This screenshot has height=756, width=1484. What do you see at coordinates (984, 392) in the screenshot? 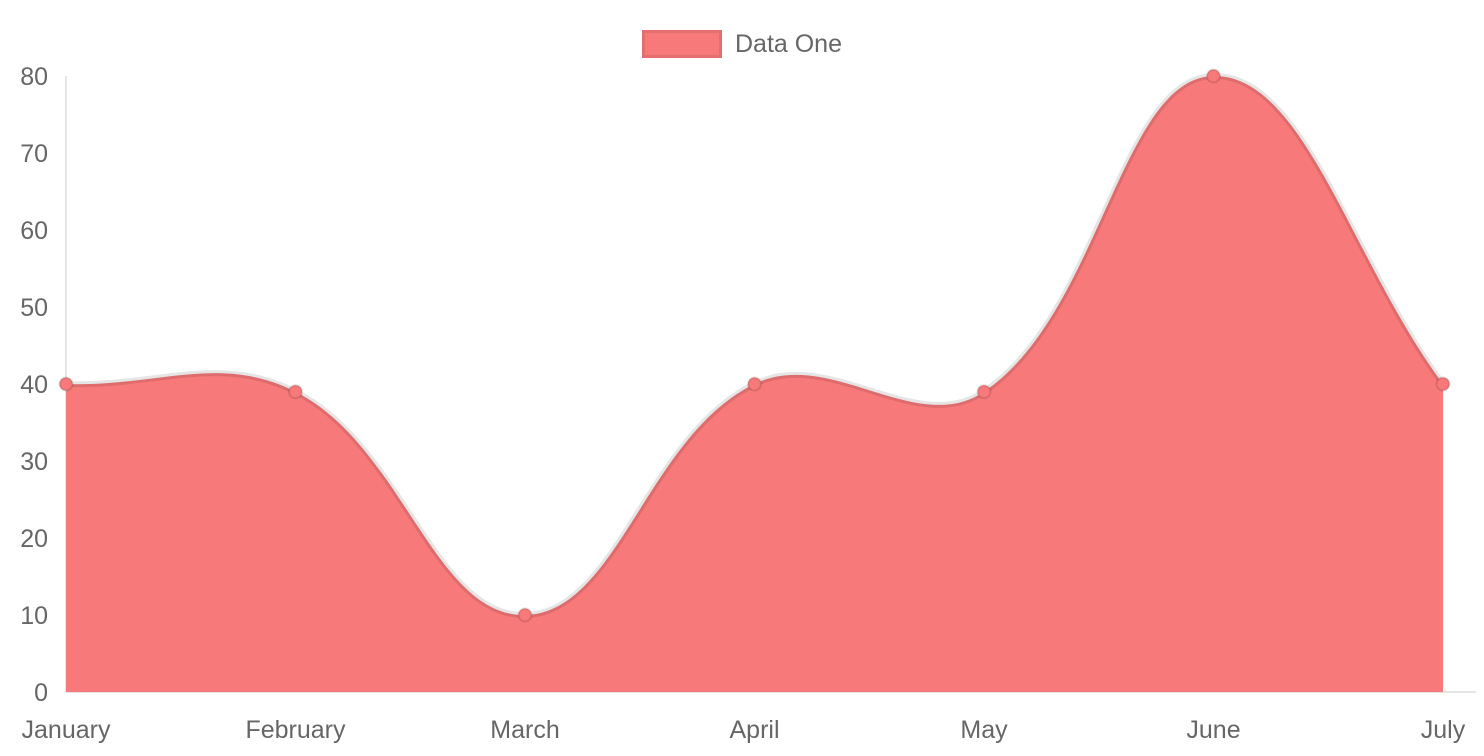
I see `data-point-may` at bounding box center [984, 392].